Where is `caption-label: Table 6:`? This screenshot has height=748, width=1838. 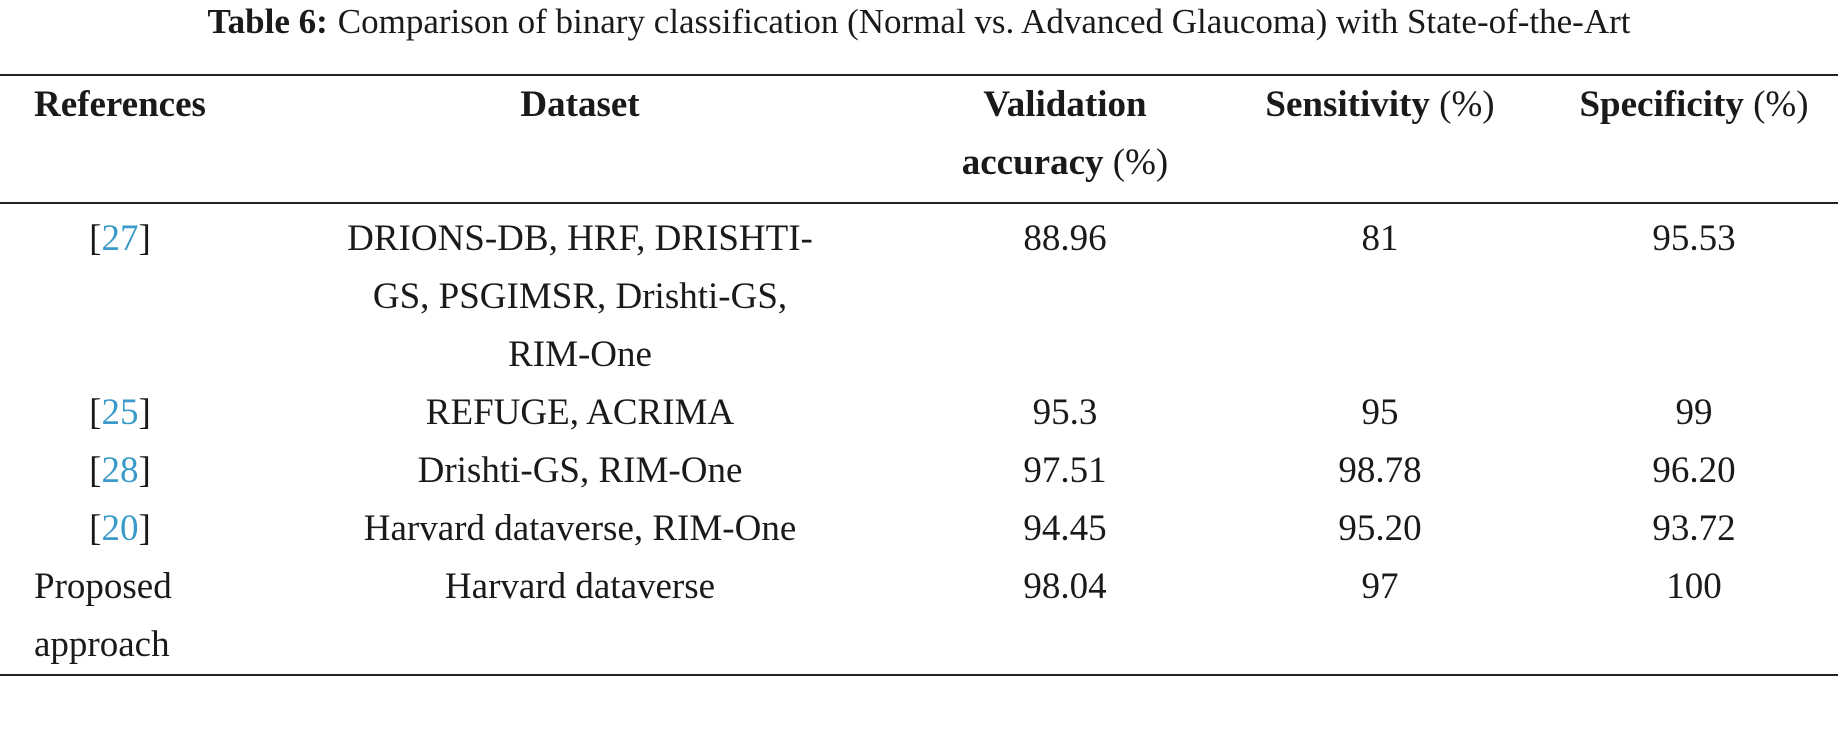 caption-label: Table 6: is located at coordinates (267, 21).